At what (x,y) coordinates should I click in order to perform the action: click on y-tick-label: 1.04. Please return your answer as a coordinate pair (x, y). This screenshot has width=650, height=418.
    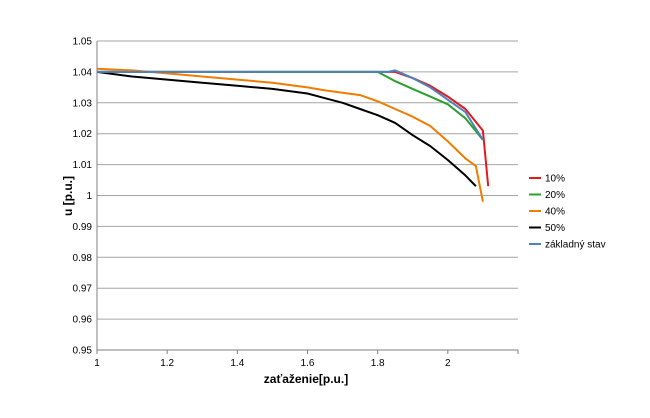
    Looking at the image, I should click on (83, 72).